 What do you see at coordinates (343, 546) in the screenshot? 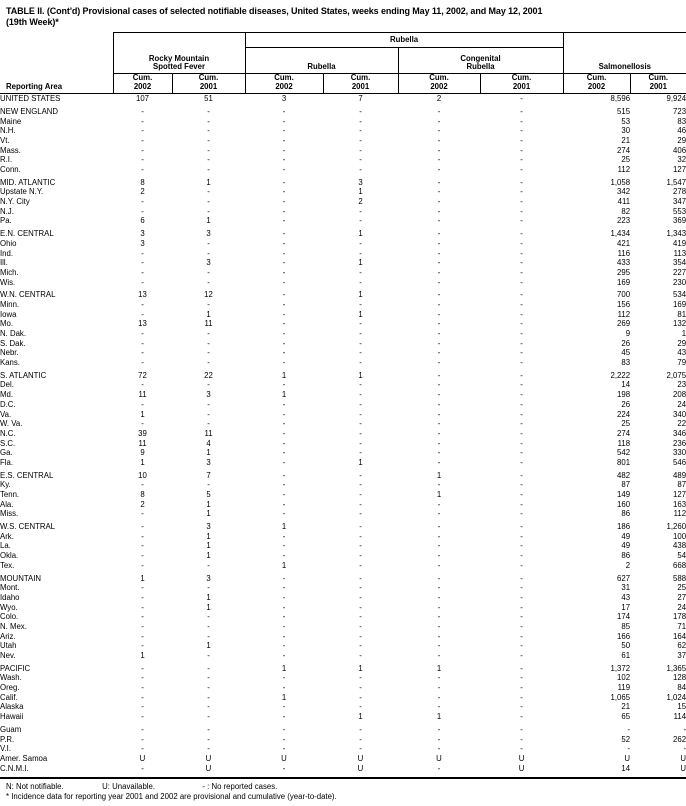
I see `table-row: La. - 1 - - - - 49 438` at bounding box center [343, 546].